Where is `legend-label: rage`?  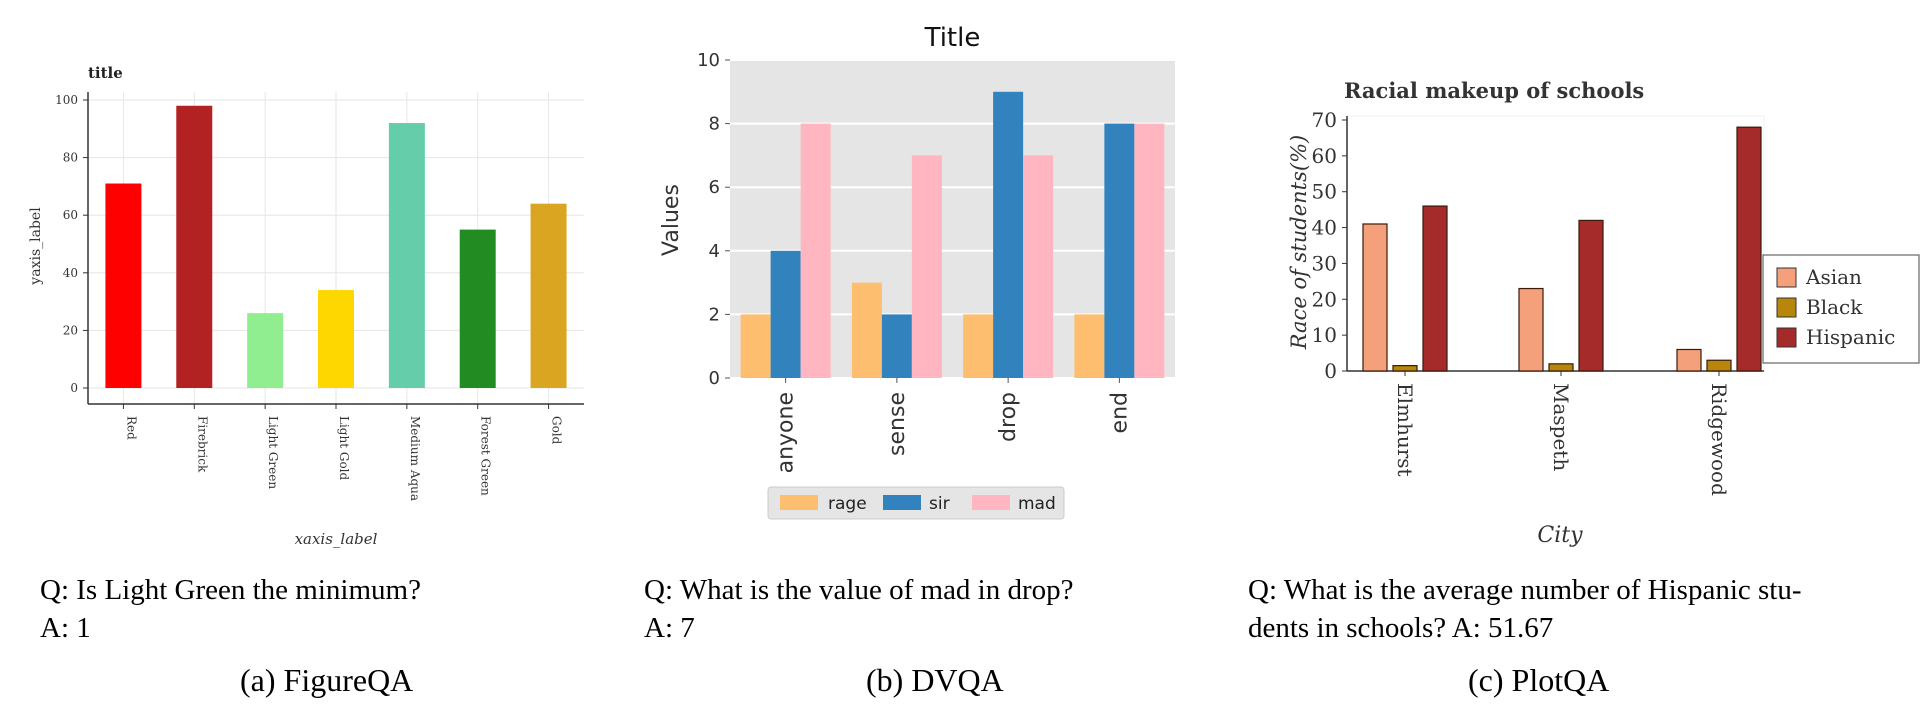
legend-label: rage is located at coordinates (847, 504).